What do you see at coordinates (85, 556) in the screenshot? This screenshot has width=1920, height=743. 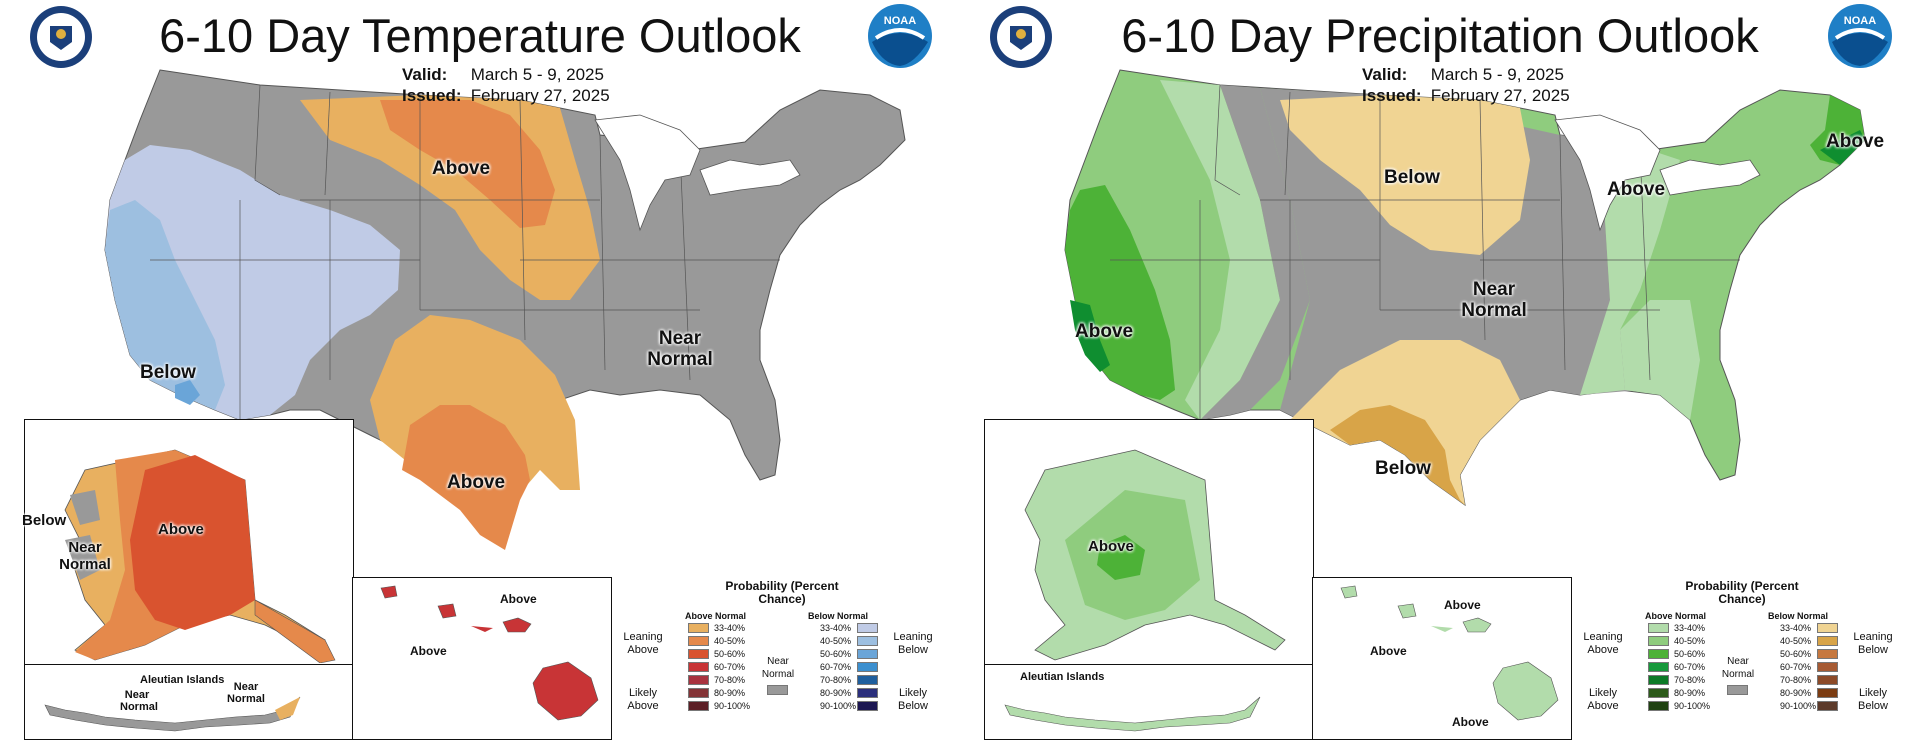 I see `label-ak-near-normal: Near Normal` at bounding box center [85, 556].